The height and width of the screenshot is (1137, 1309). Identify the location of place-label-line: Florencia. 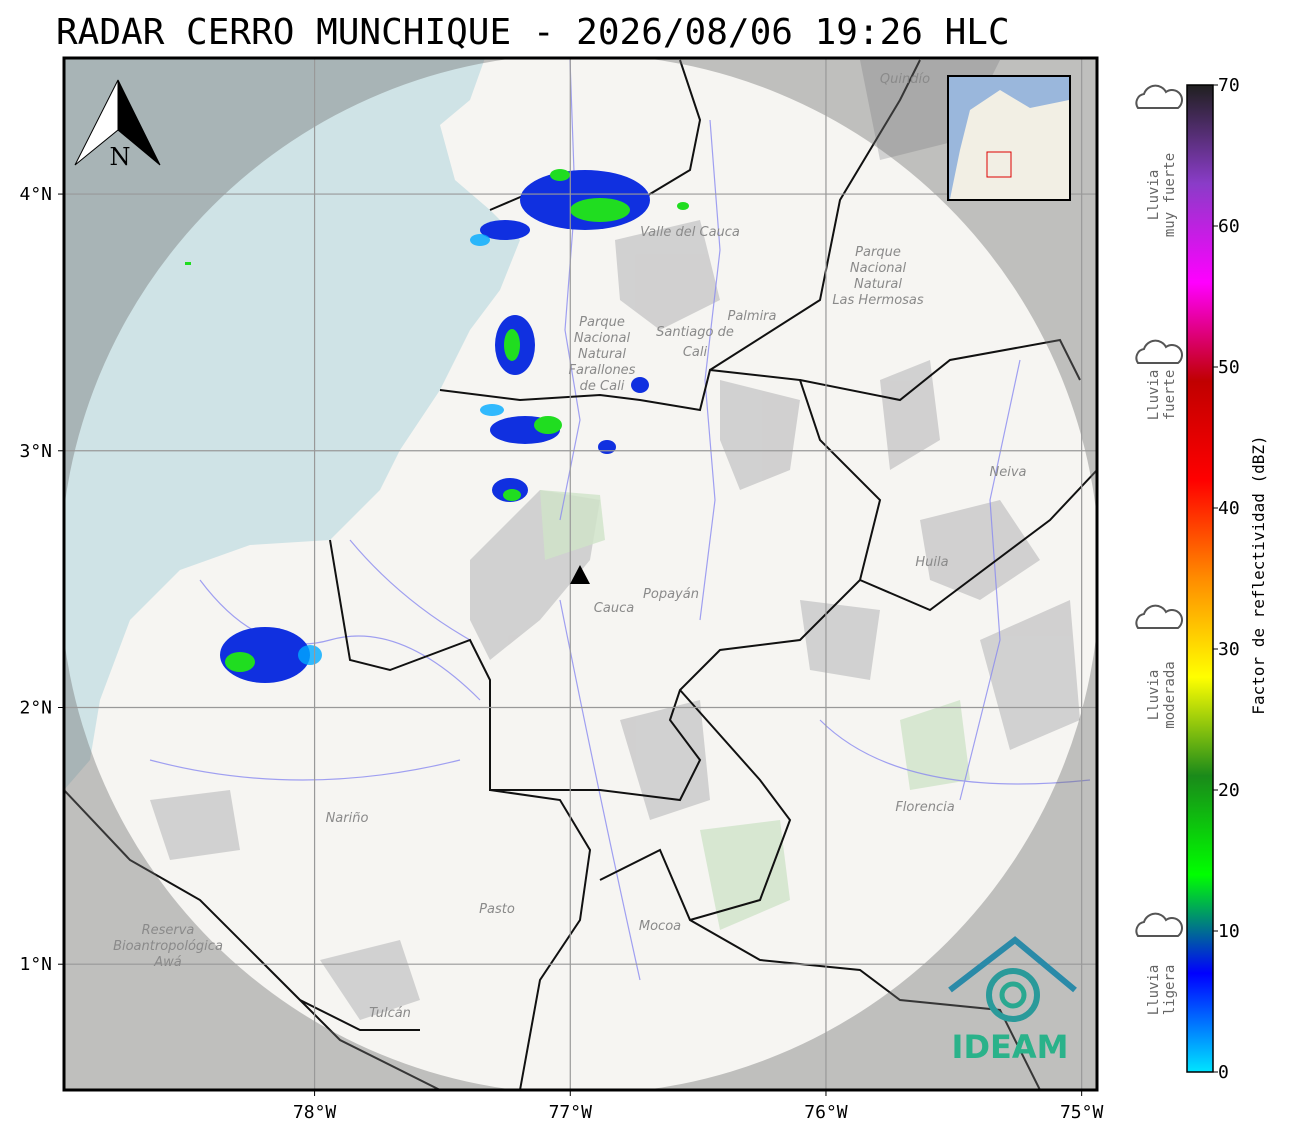
(924, 807).